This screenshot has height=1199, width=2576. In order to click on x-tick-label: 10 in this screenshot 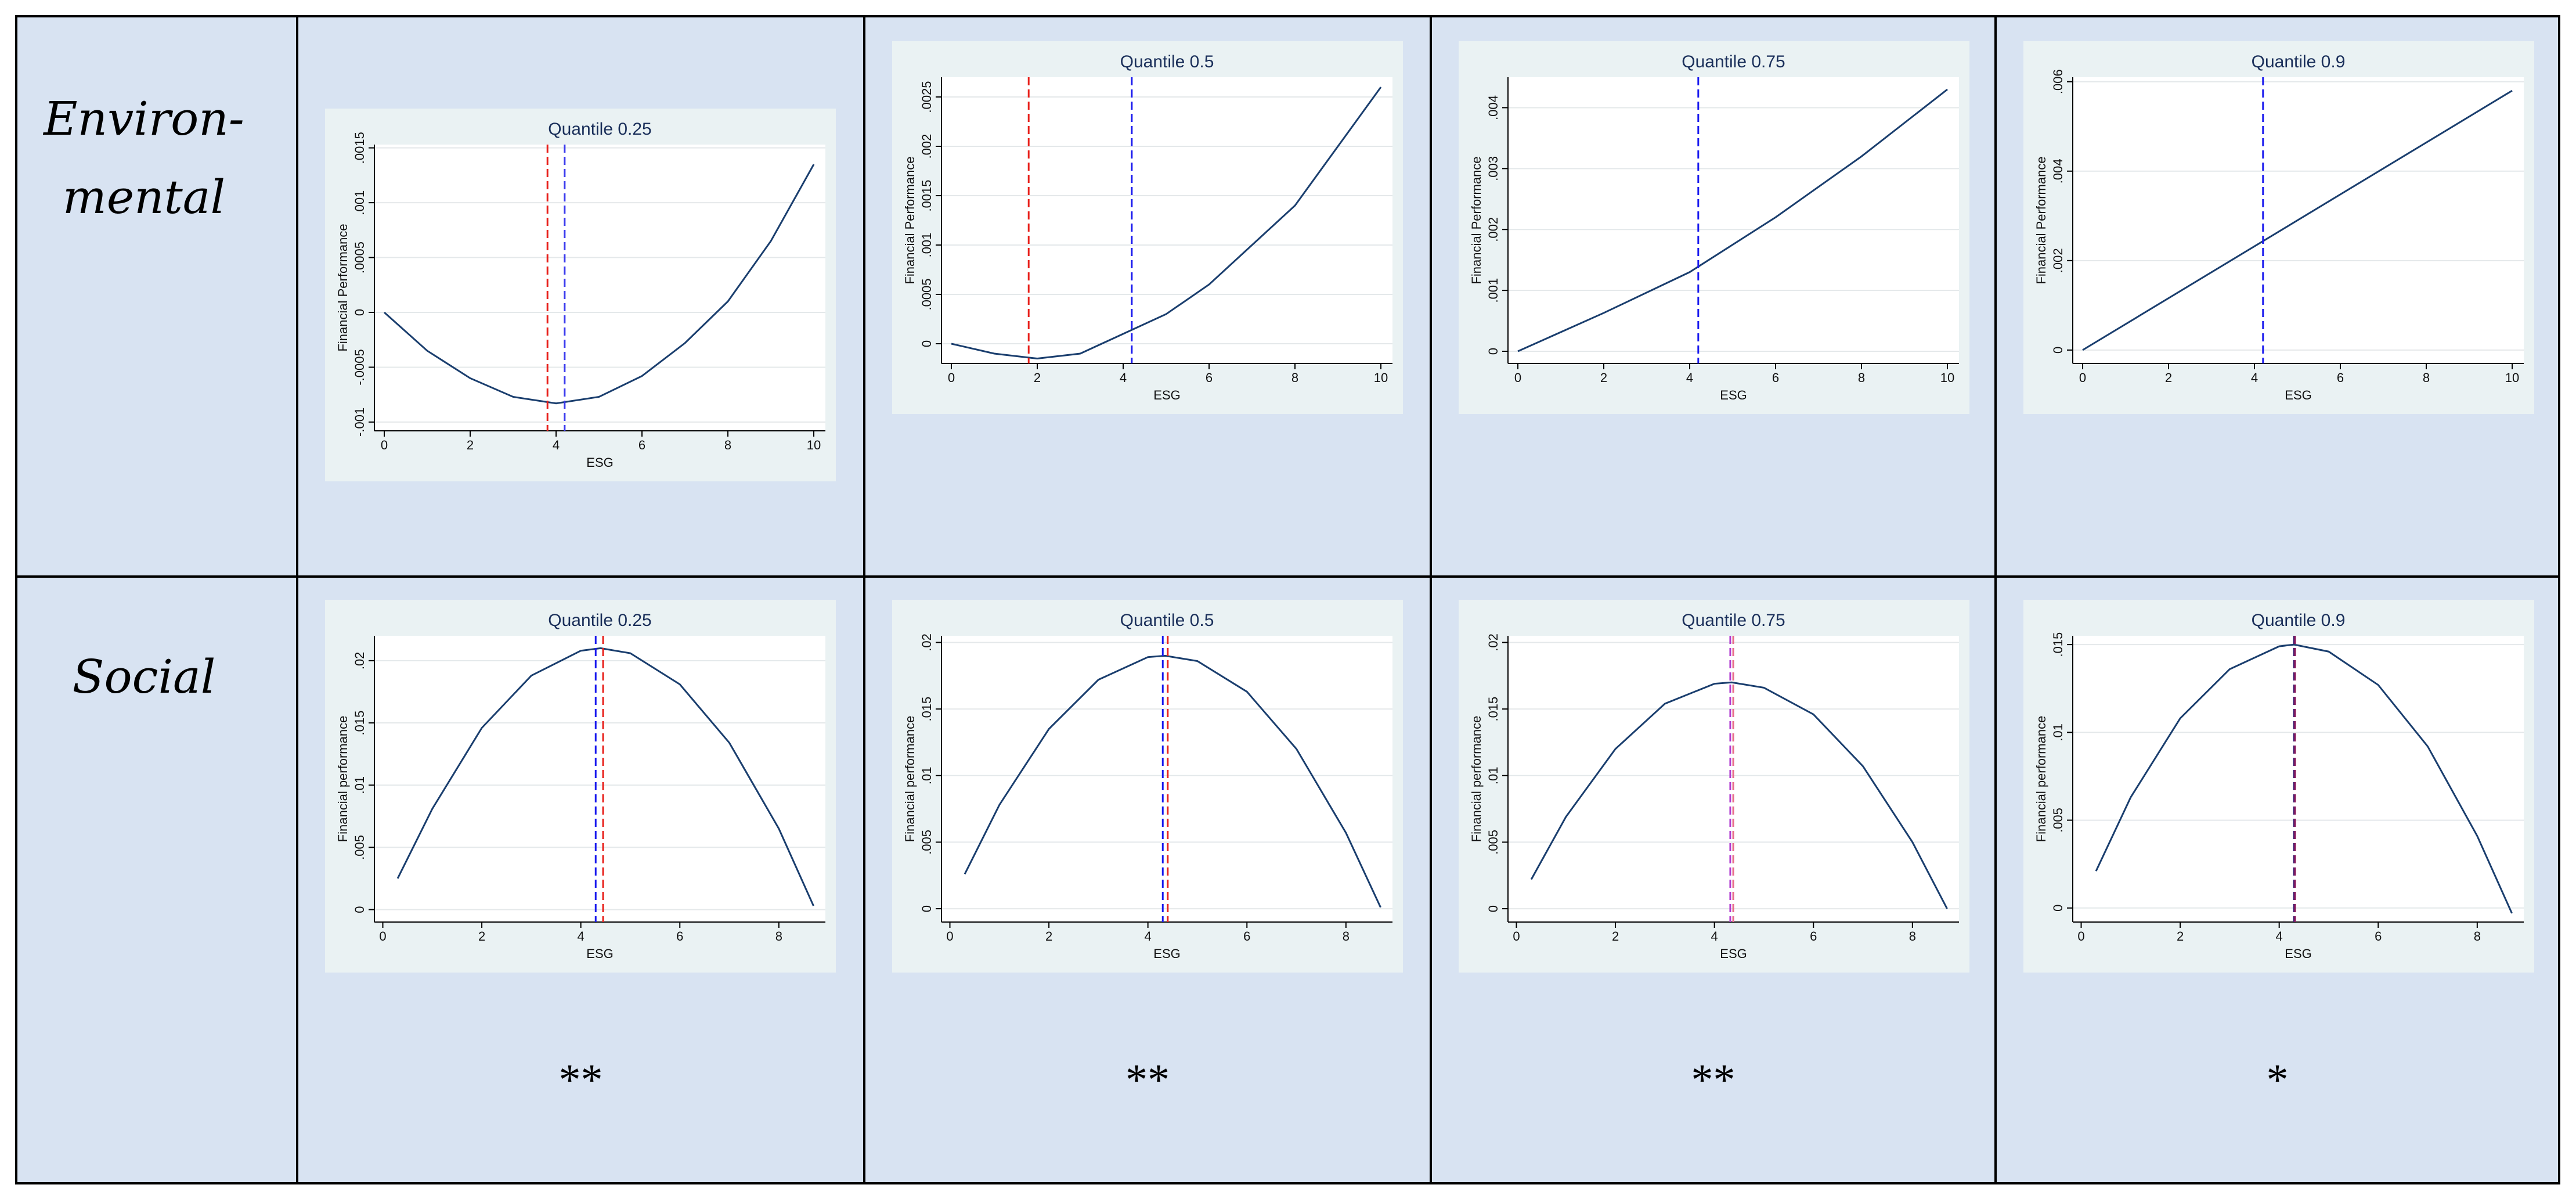, I will do `click(1381, 377)`.